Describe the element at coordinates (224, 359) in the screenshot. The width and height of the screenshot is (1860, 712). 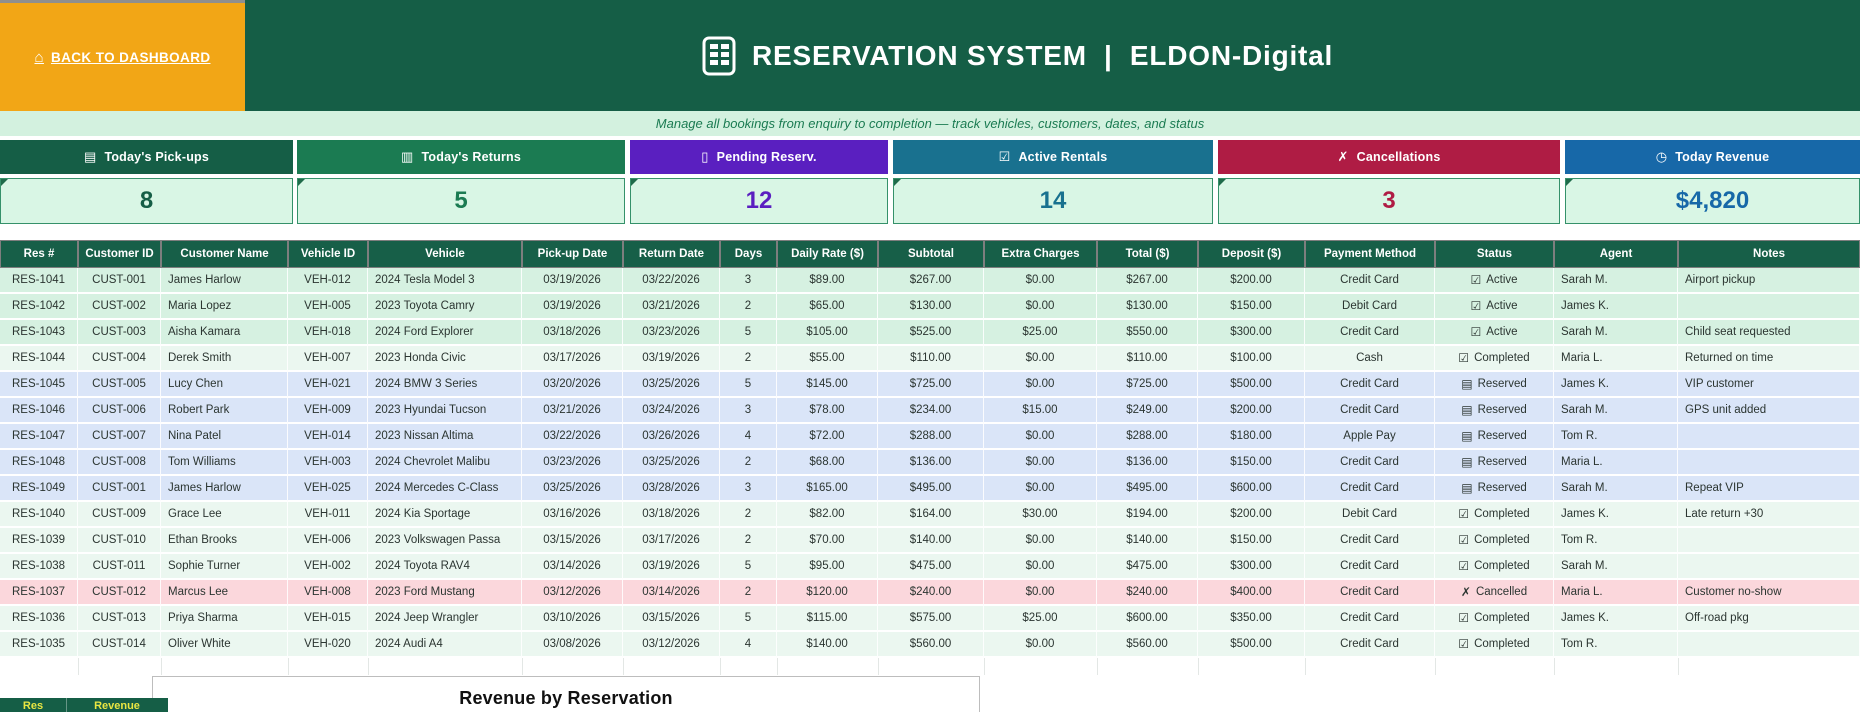
I see `table-cell: Derek Smith` at that location.